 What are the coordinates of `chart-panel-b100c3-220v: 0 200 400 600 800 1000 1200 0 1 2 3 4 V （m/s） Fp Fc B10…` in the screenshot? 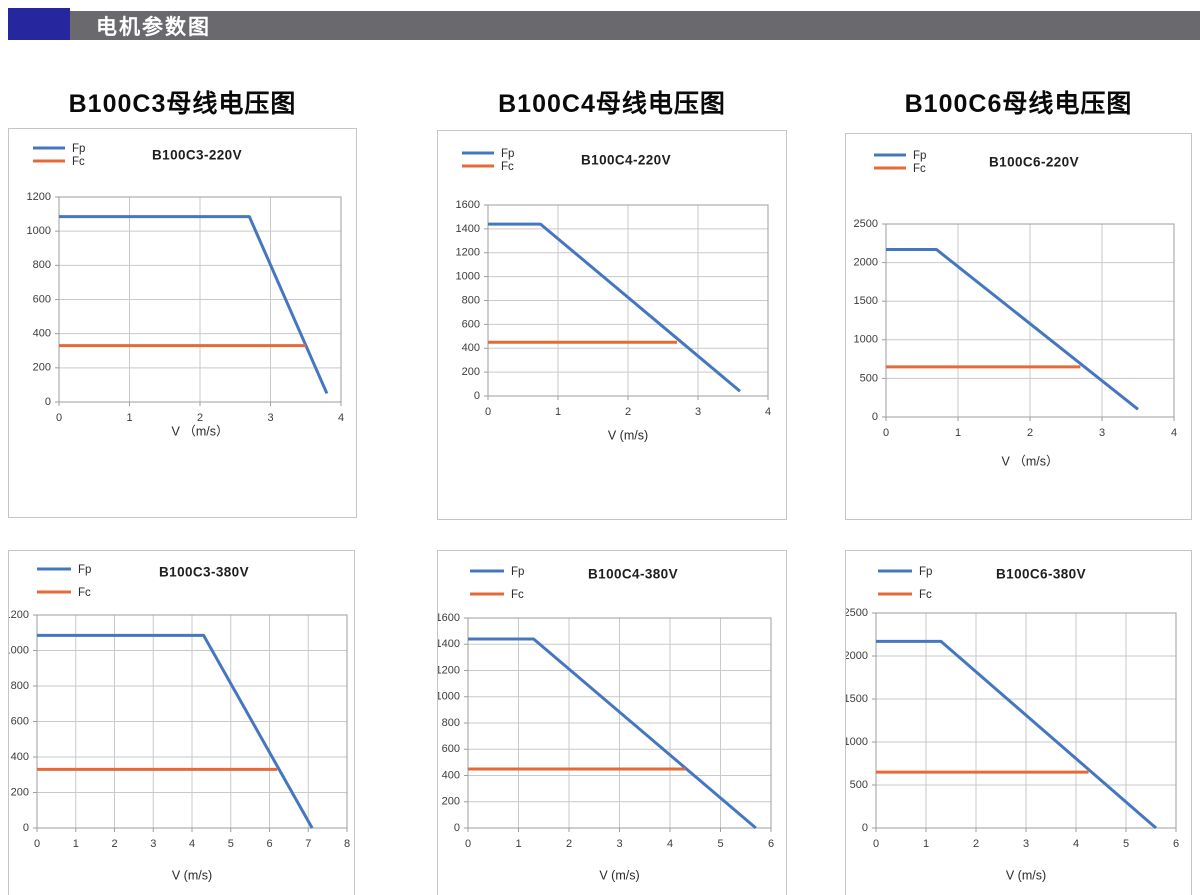 It's located at (182, 323).